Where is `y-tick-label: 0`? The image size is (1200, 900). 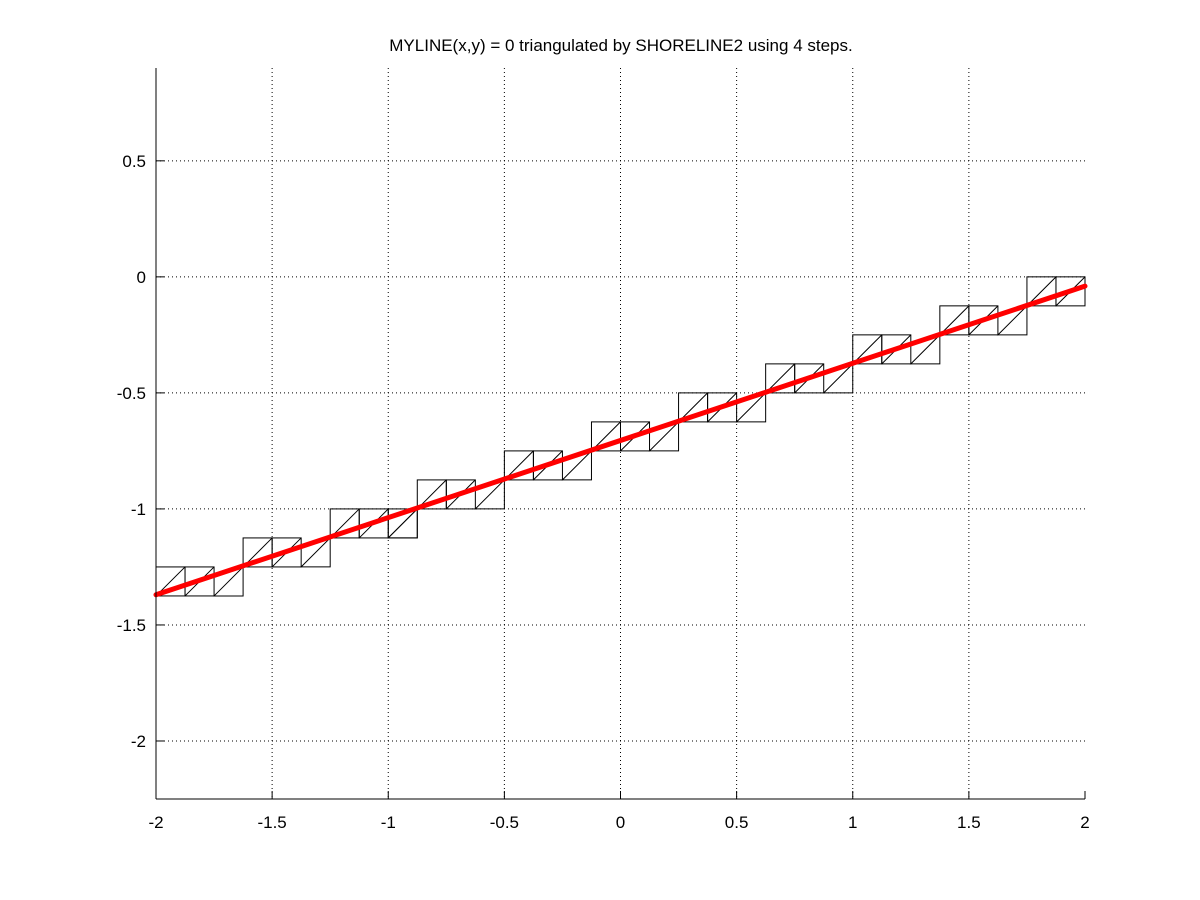 y-tick-label: 0 is located at coordinates (141, 277).